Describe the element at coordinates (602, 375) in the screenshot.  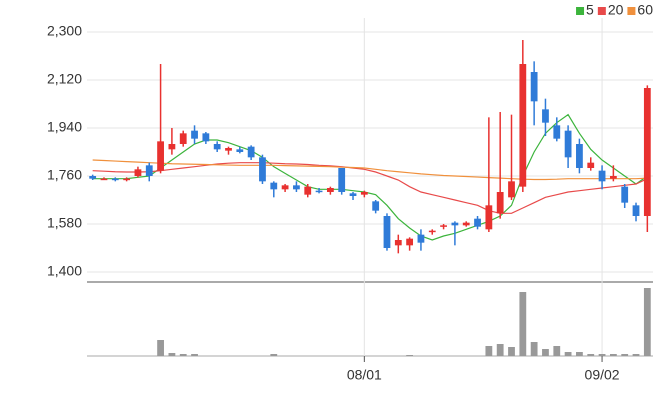
I see `x-tick-label: 09/02` at that location.